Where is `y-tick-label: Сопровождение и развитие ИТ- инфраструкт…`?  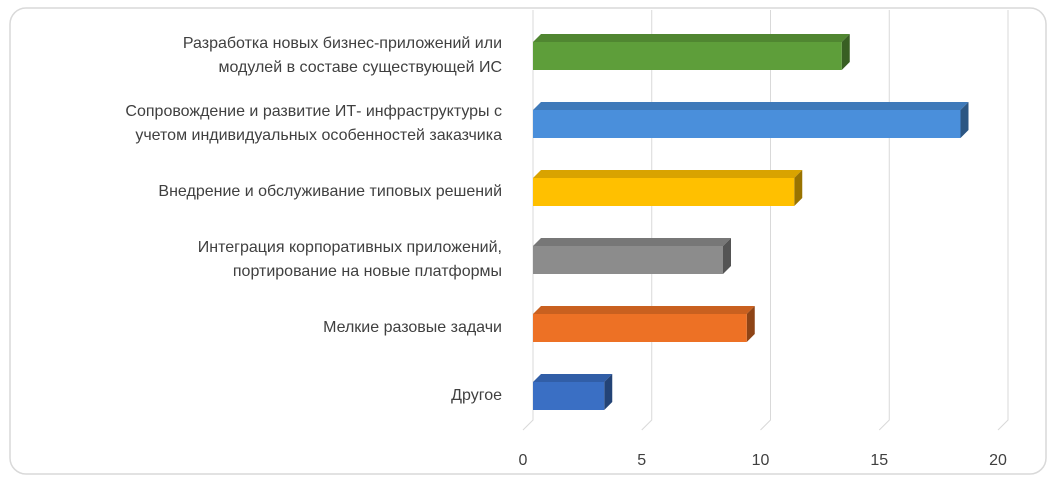
y-tick-label: Сопровождение и развитие ИТ- инфраструкт… is located at coordinates (313, 111).